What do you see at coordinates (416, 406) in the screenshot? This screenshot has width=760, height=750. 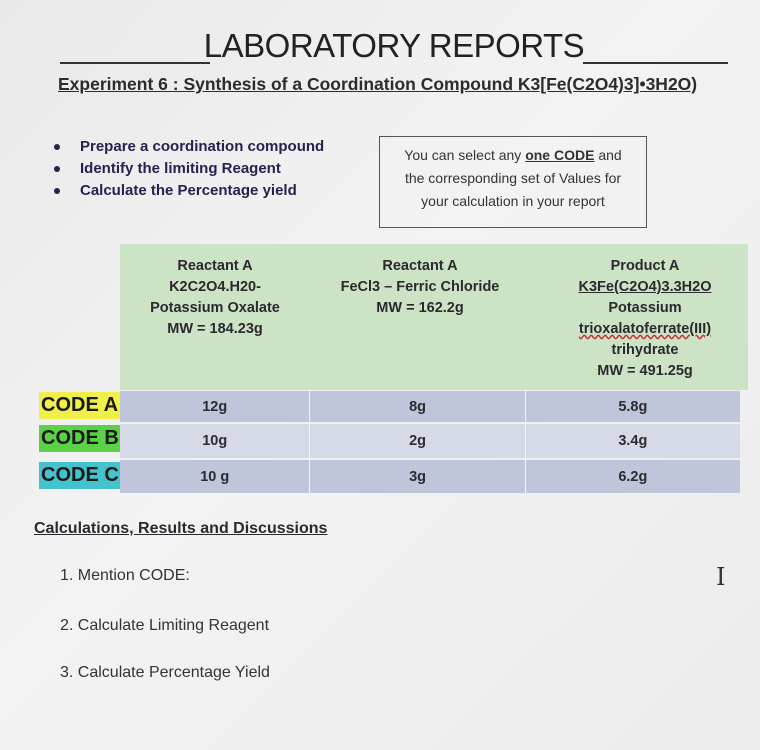 I see `table-cell: 8g` at bounding box center [416, 406].